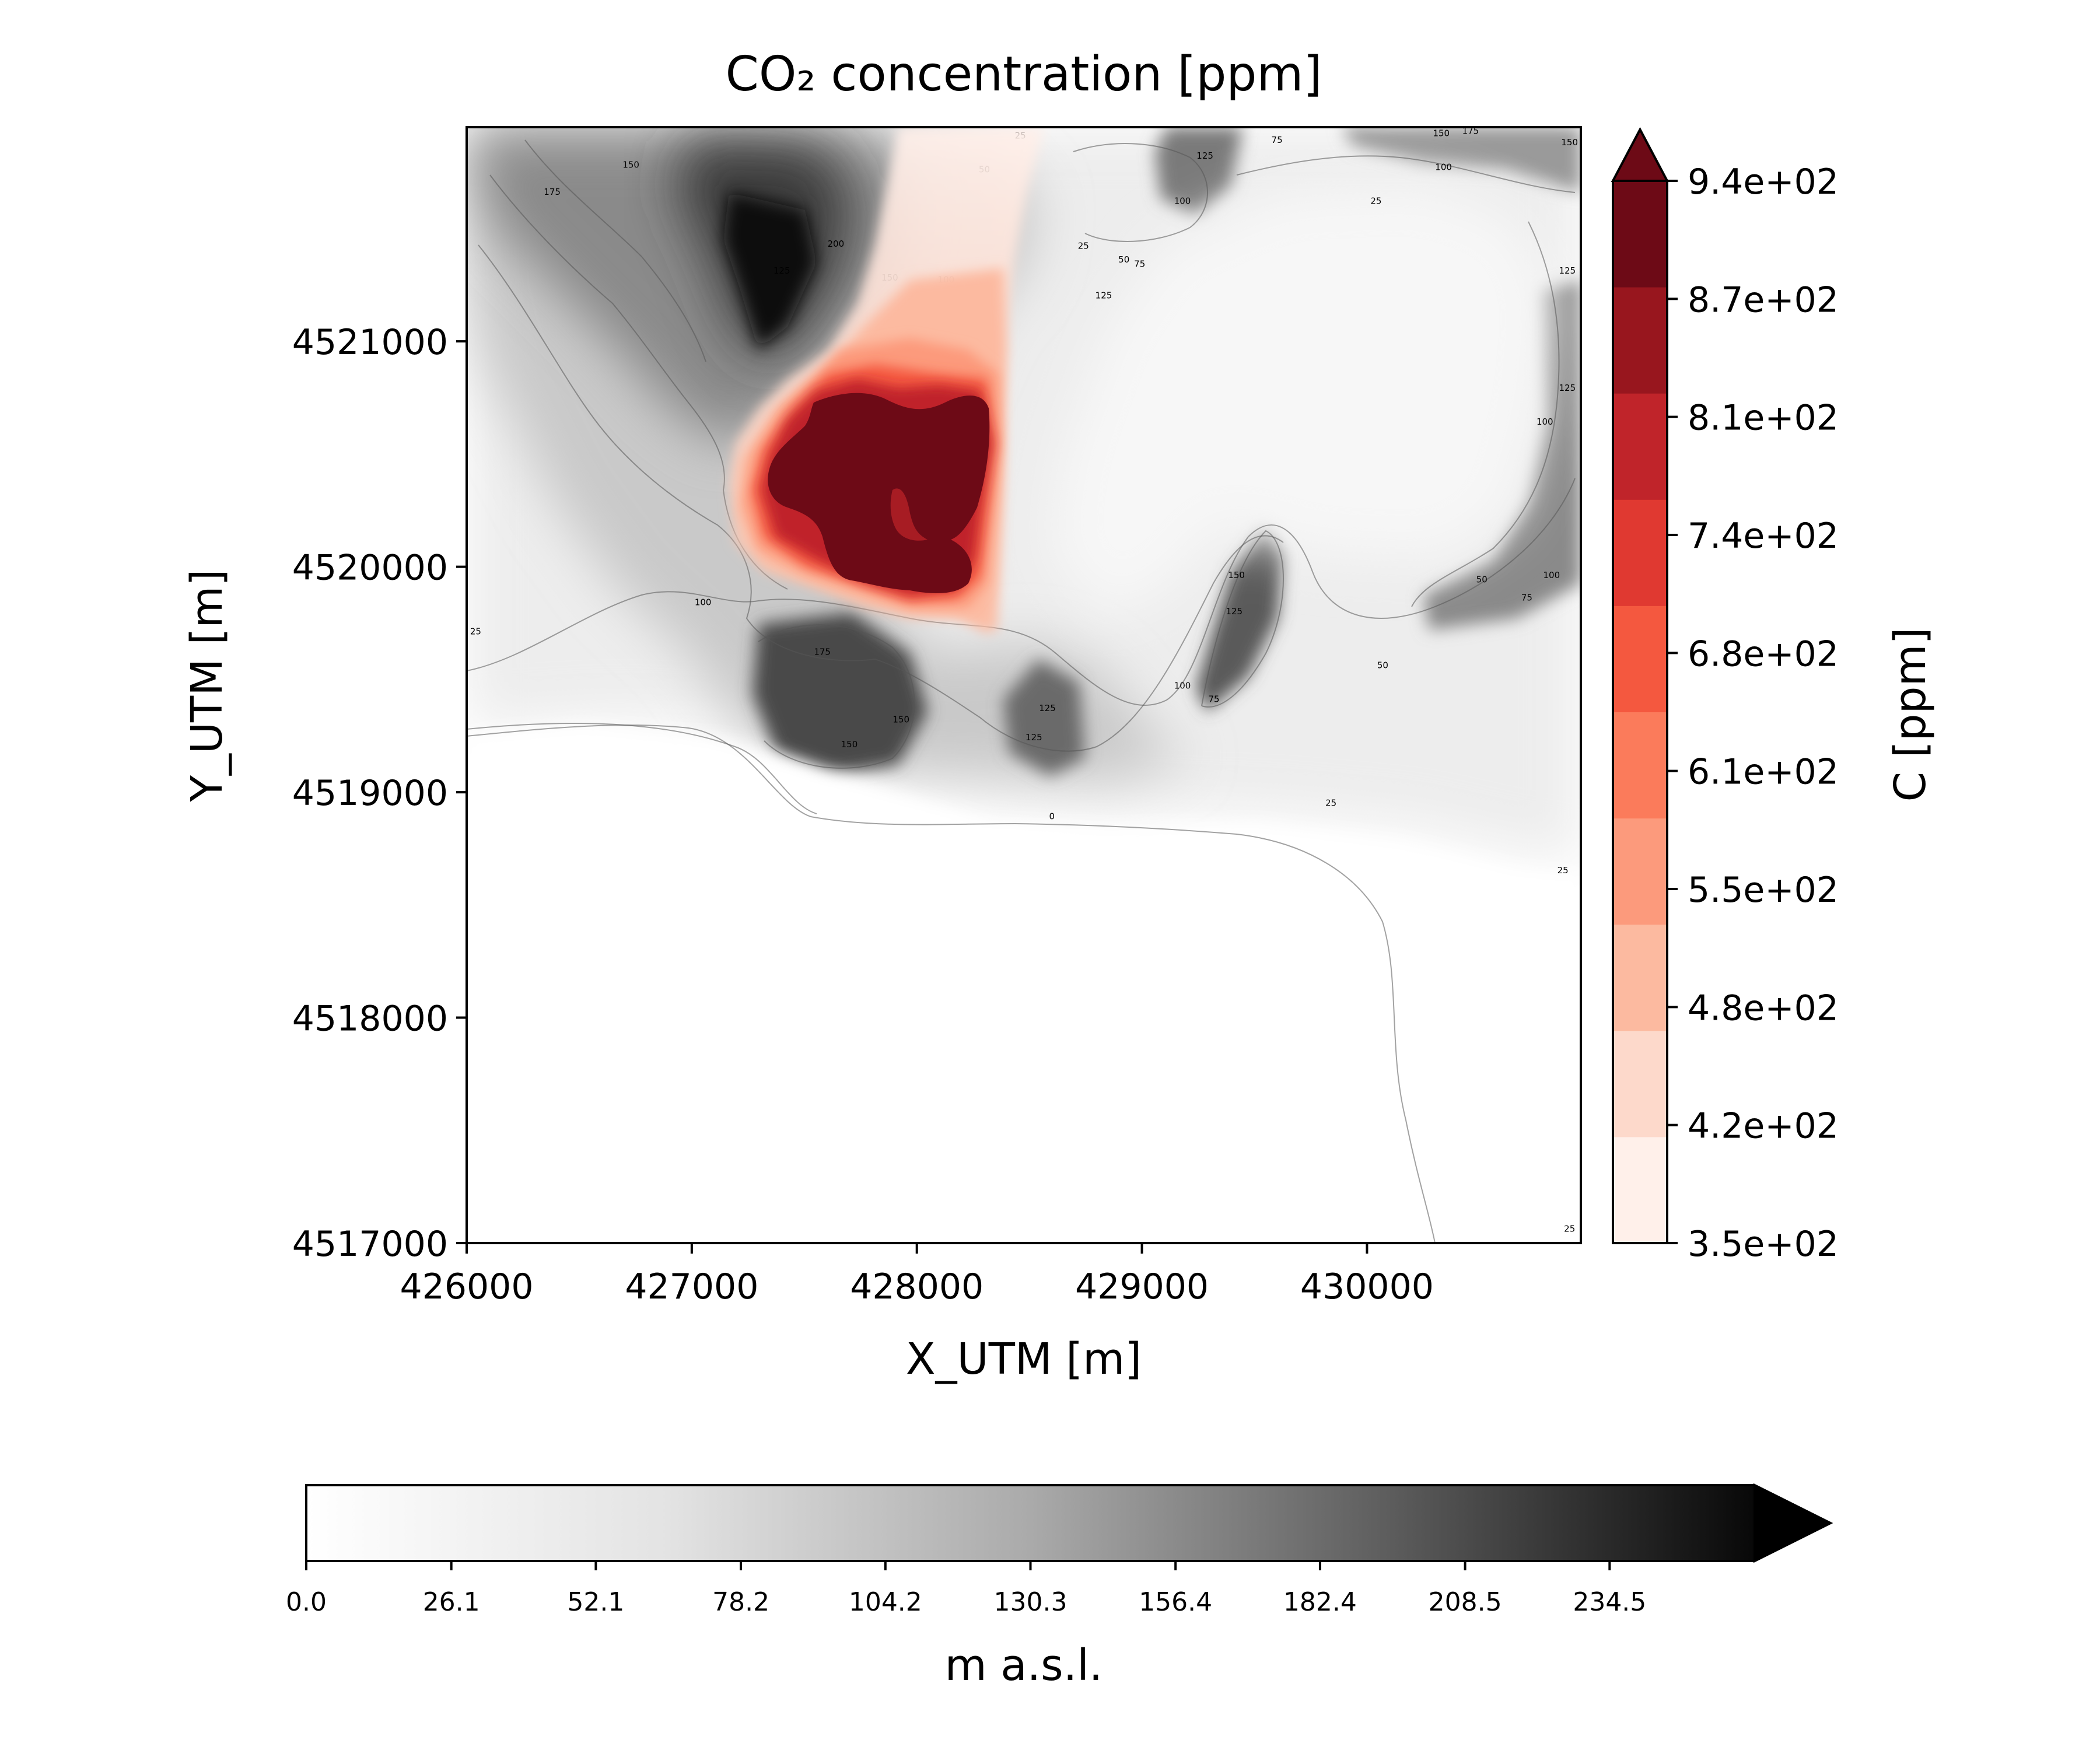 The width and height of the screenshot is (2100, 1750). Describe the element at coordinates (1024, 1665) in the screenshot. I see `terrain-colorbar-label: m a.s.l.` at that location.